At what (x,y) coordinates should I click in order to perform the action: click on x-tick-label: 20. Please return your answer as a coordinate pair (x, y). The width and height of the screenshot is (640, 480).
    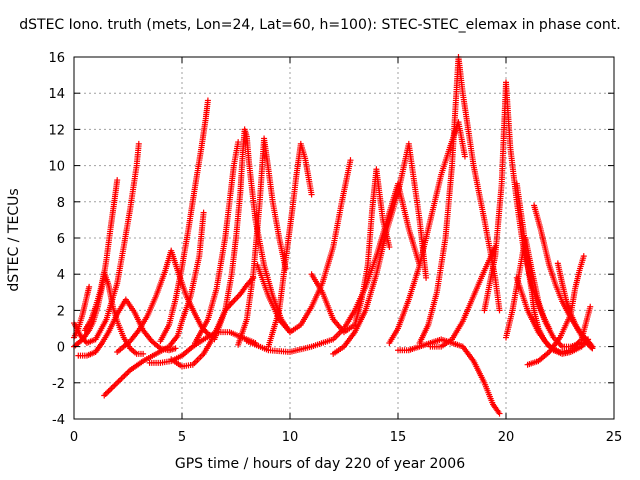
    Looking at the image, I should click on (506, 437).